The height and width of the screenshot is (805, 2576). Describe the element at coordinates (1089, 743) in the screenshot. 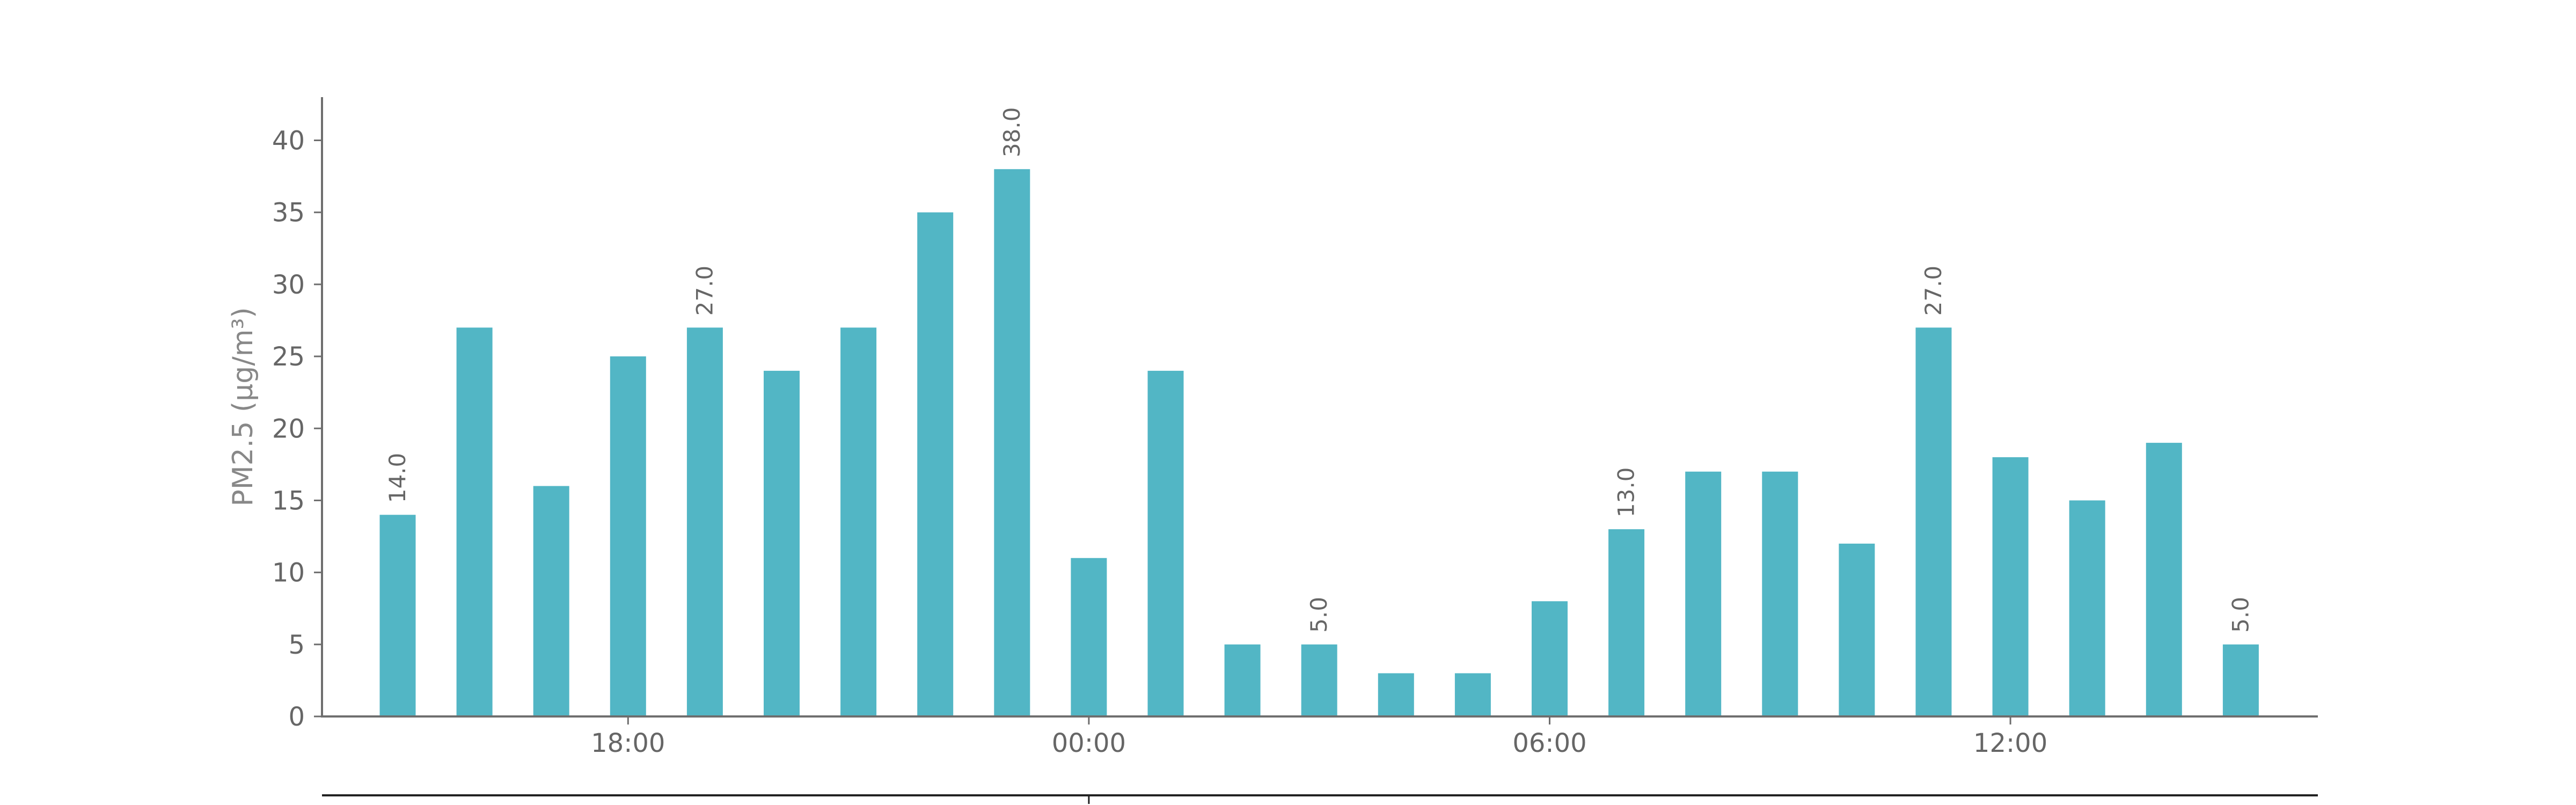

I see `x-tick-label: 00:00` at that location.